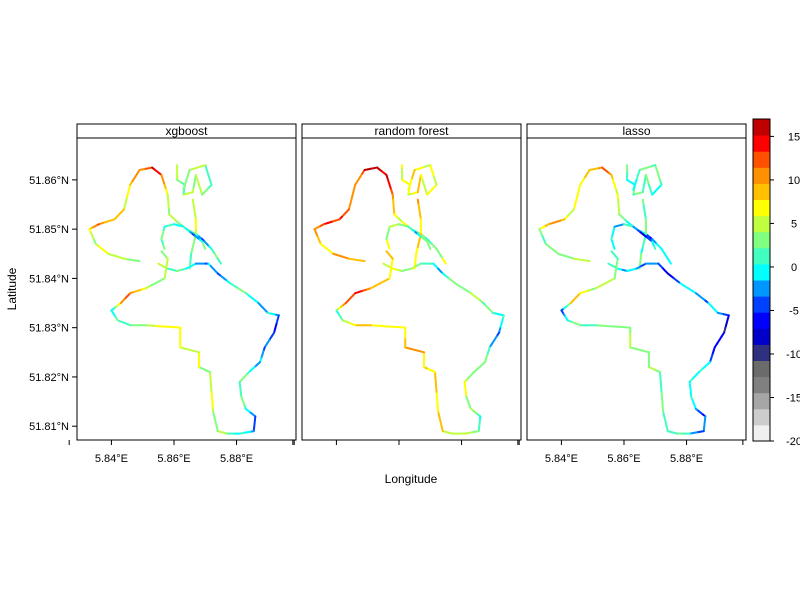  What do you see at coordinates (794, 268) in the screenshot?
I see `legend-tick-label: 0` at bounding box center [794, 268].